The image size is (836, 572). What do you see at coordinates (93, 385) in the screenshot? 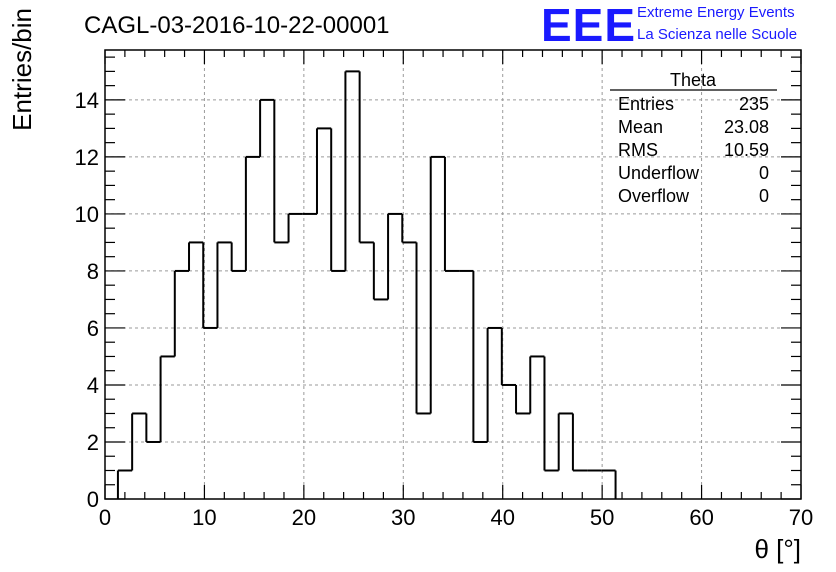
I see `y-tick-label: 4` at bounding box center [93, 385].